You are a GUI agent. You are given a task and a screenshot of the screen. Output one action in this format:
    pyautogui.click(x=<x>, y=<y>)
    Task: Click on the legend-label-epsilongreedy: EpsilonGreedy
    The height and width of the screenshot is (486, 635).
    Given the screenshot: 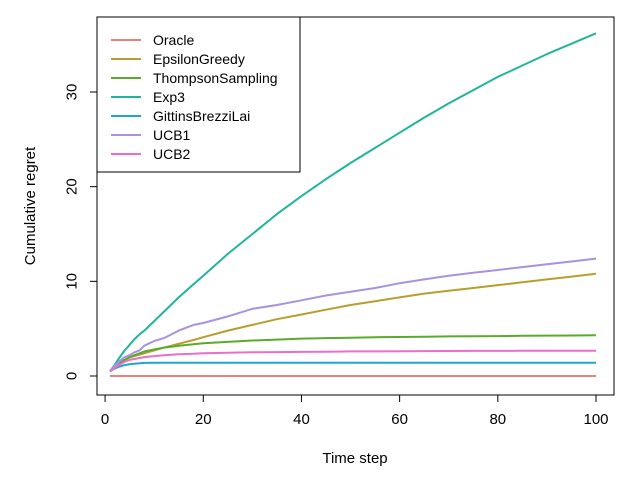 What is the action you would take?
    pyautogui.click(x=199, y=59)
    